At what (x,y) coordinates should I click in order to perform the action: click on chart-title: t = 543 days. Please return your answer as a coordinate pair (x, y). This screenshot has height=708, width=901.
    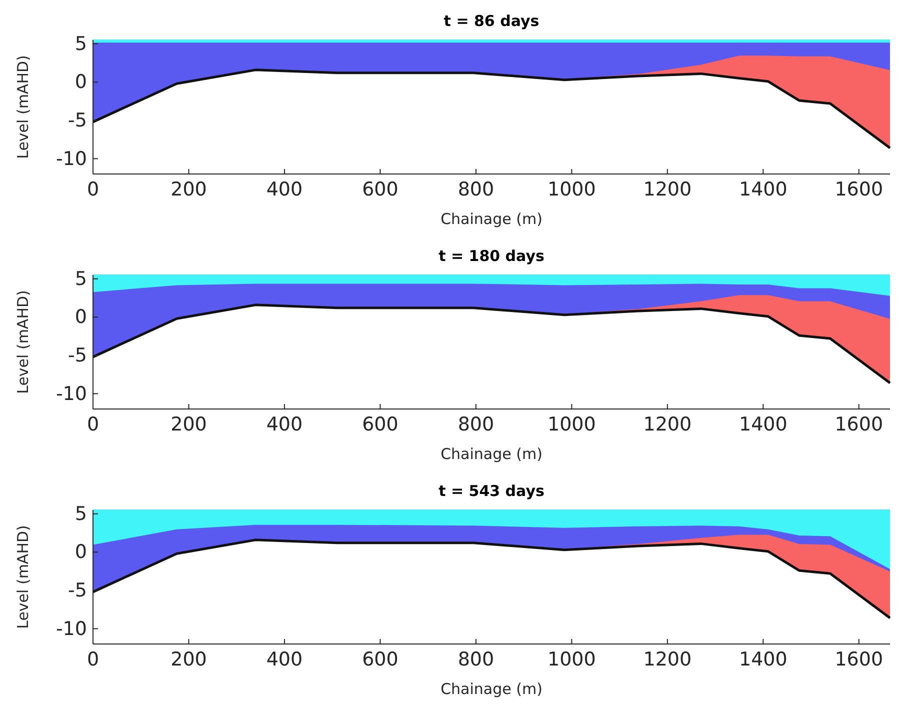
    Looking at the image, I should click on (491, 491).